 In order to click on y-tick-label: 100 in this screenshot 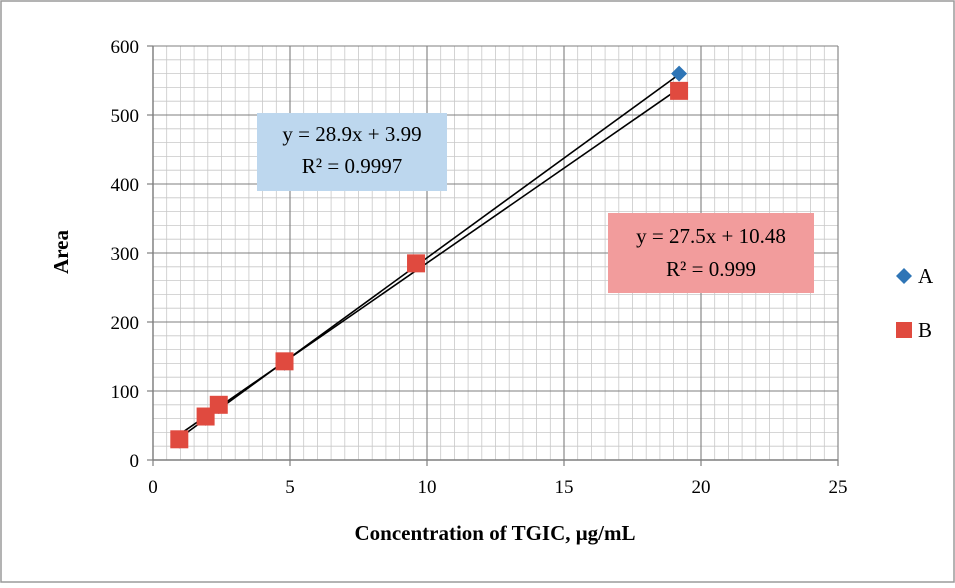, I will do `click(125, 392)`.